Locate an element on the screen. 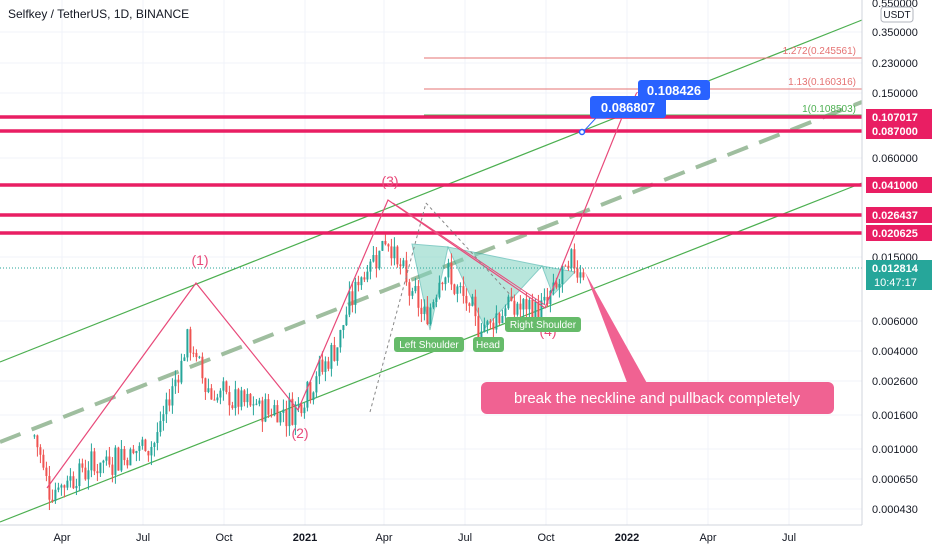 The width and height of the screenshot is (932, 550). level-tag-0087: 0.087000 is located at coordinates (899, 131).